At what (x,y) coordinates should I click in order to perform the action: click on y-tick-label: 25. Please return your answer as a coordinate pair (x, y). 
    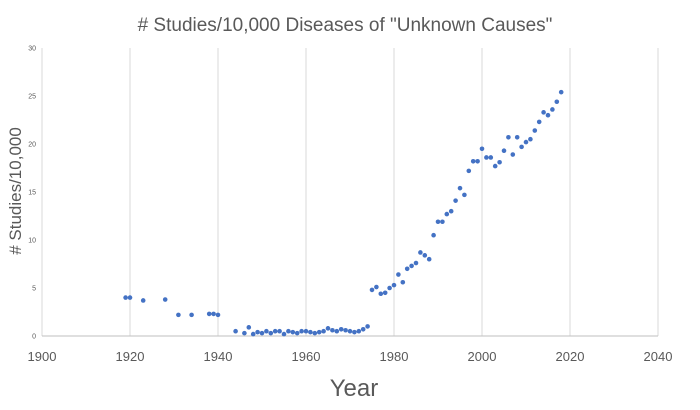
    Looking at the image, I should click on (32, 97).